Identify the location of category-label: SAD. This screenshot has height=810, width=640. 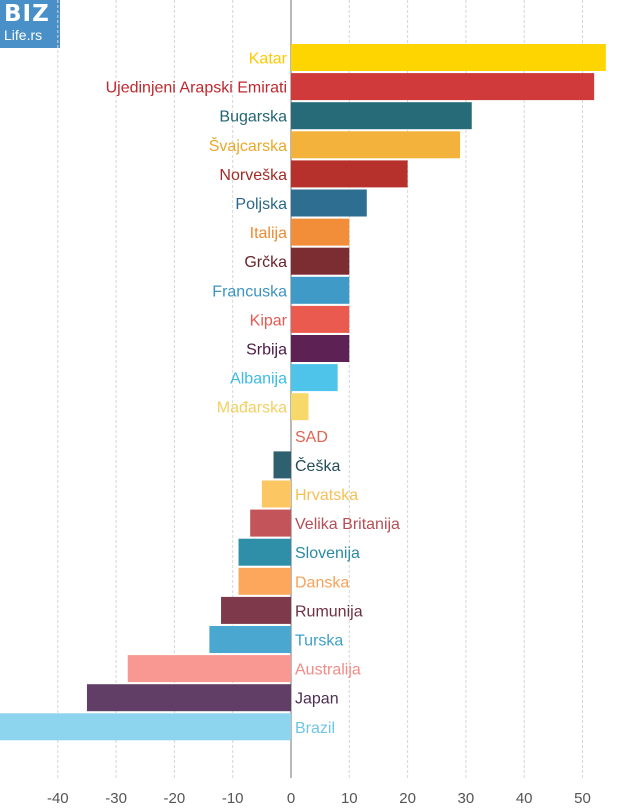
(311, 437).